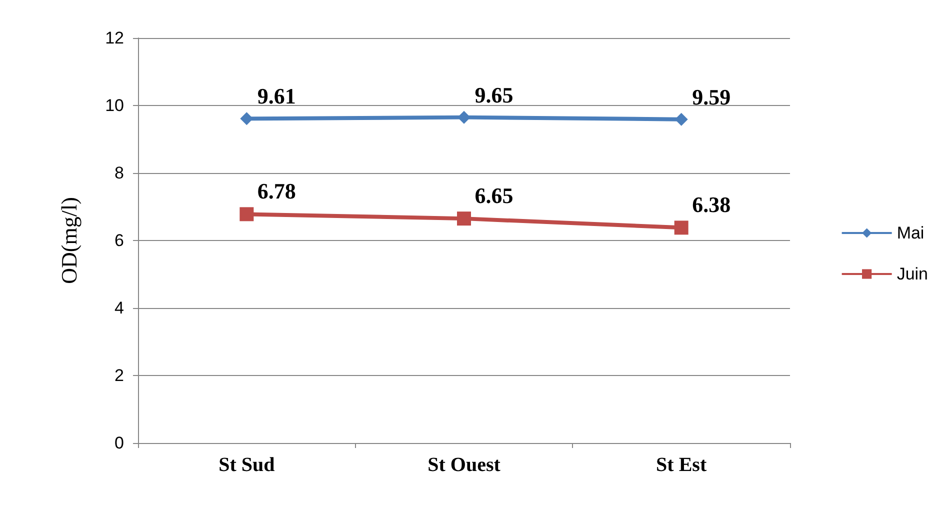 The width and height of the screenshot is (945, 507). Describe the element at coordinates (711, 97) in the screenshot. I see `data-label: 9.59` at that location.